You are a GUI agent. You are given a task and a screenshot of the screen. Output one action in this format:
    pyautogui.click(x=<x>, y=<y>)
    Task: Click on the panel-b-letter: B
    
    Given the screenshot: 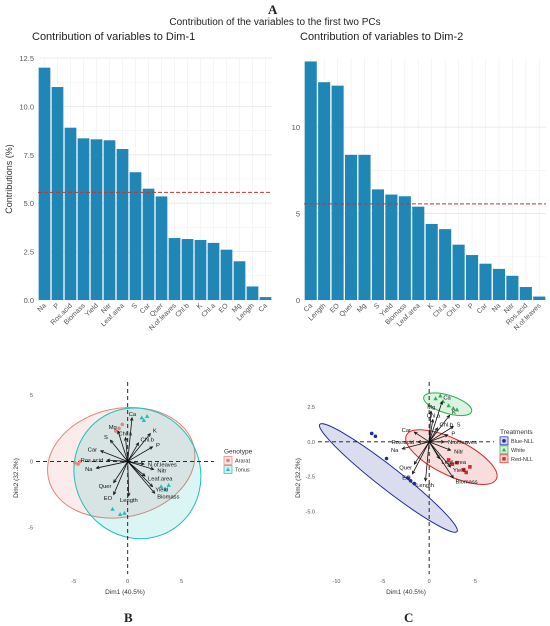 What is the action you would take?
    pyautogui.click(x=128, y=617)
    